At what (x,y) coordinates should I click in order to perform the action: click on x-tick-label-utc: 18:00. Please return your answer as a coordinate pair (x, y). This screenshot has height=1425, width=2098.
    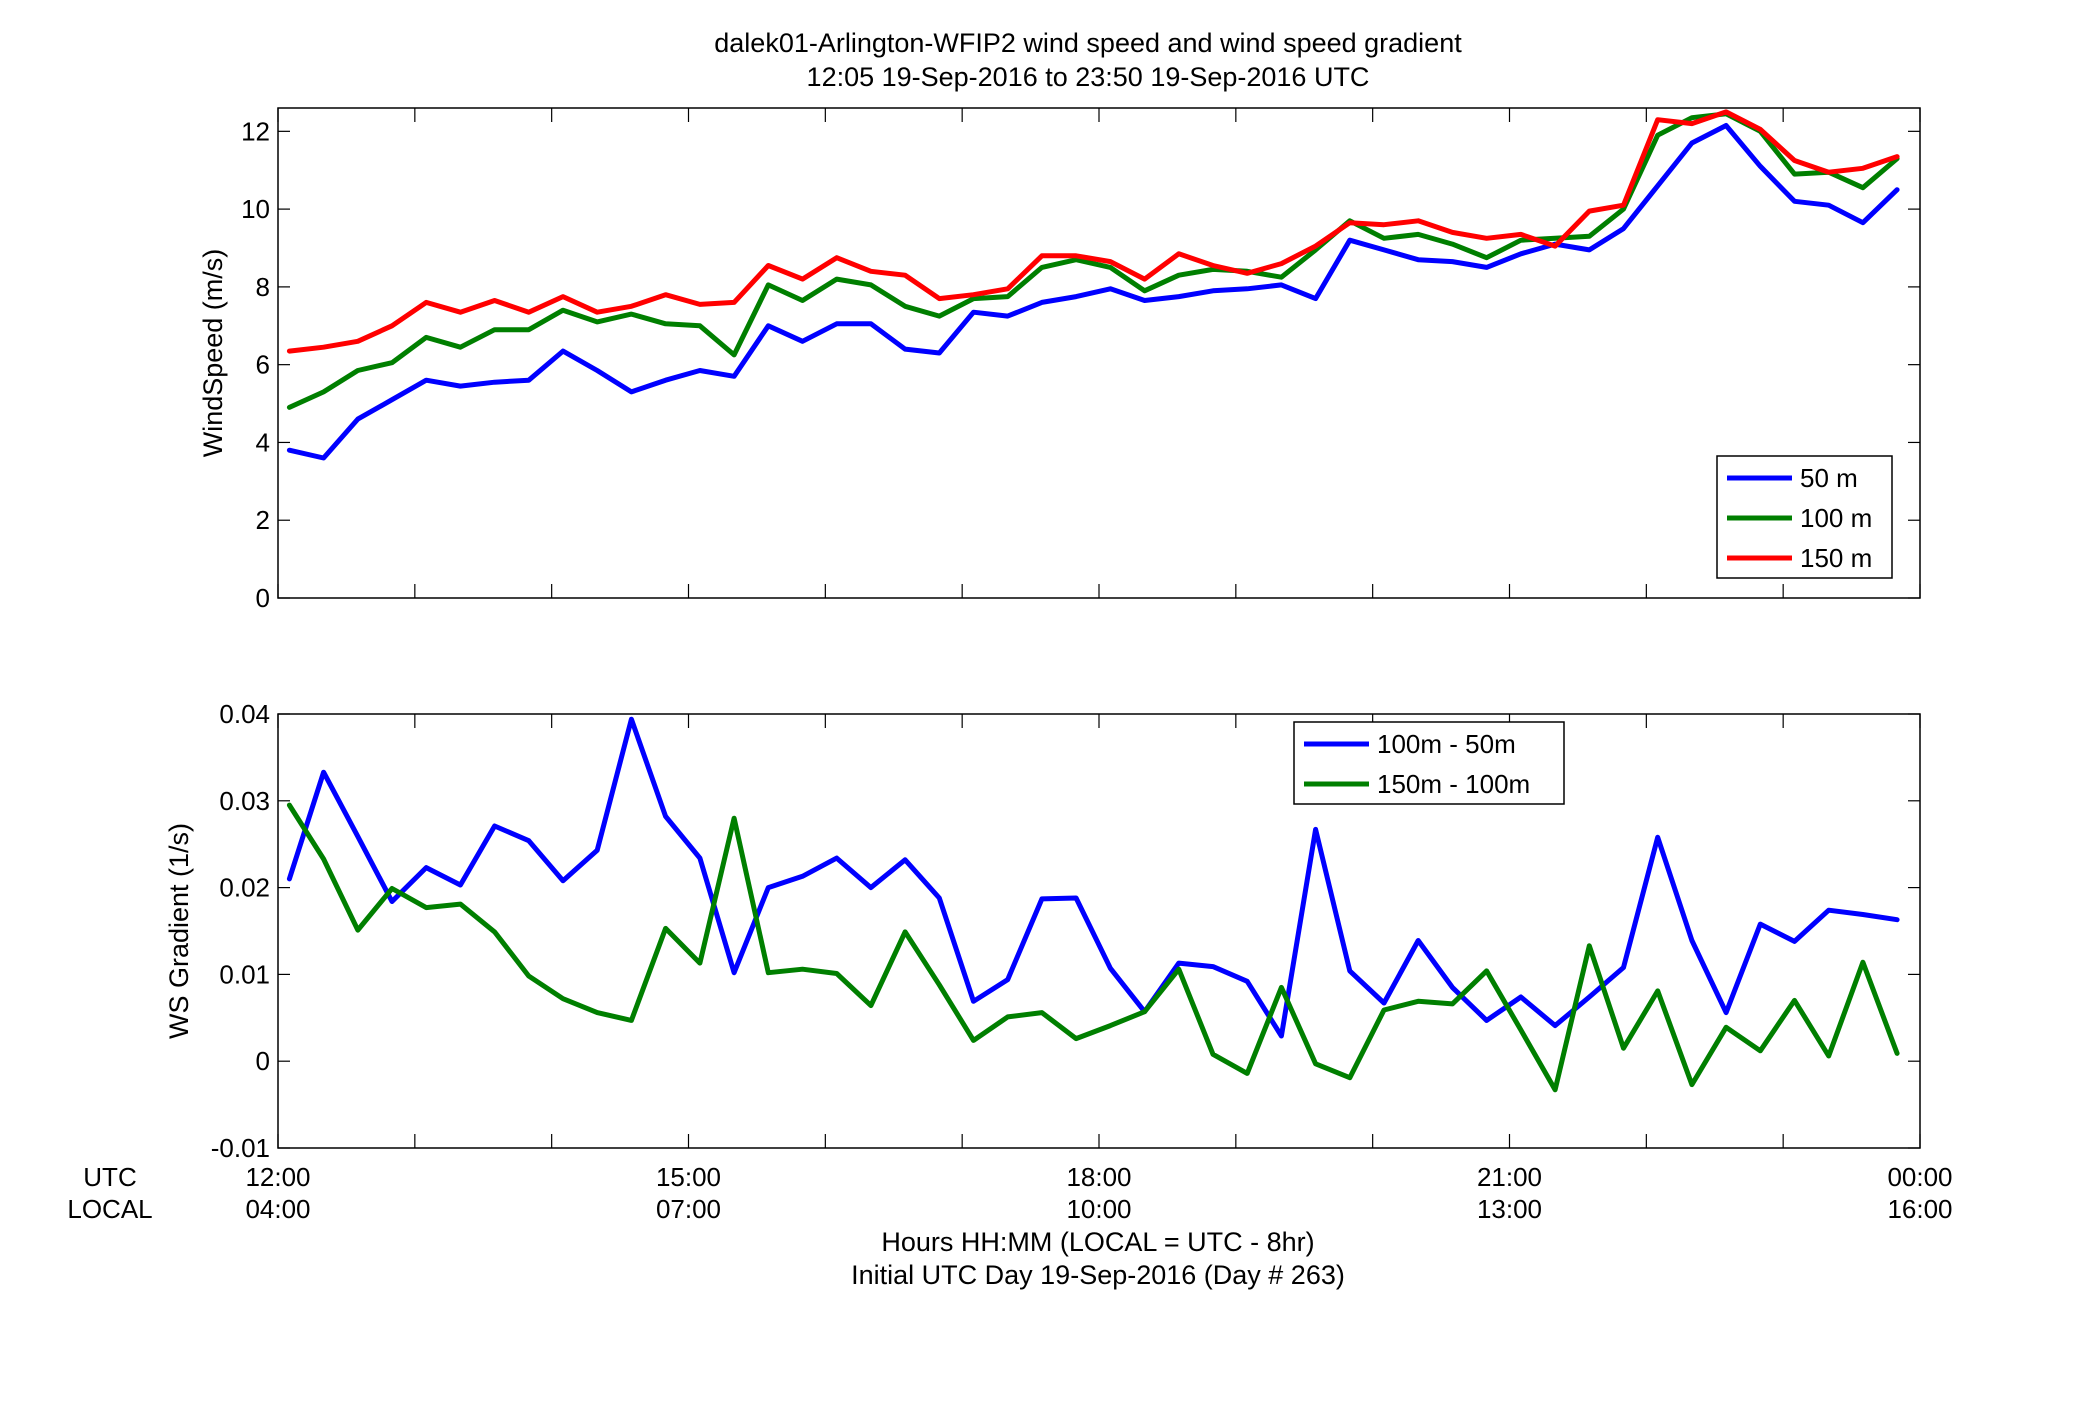
    Looking at the image, I should click on (1098, 1177).